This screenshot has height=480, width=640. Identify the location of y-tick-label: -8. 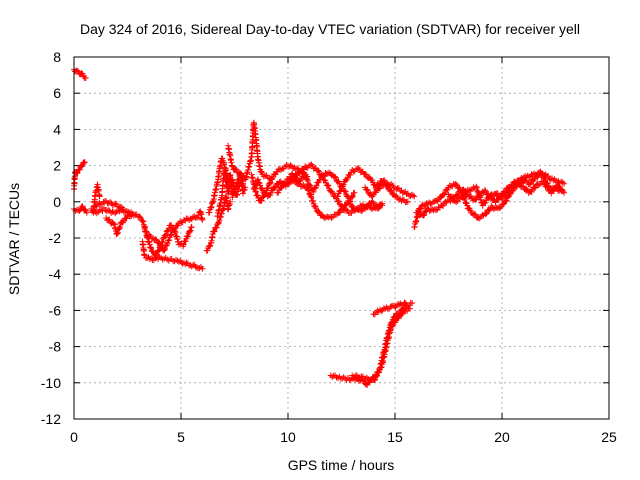
(55, 347).